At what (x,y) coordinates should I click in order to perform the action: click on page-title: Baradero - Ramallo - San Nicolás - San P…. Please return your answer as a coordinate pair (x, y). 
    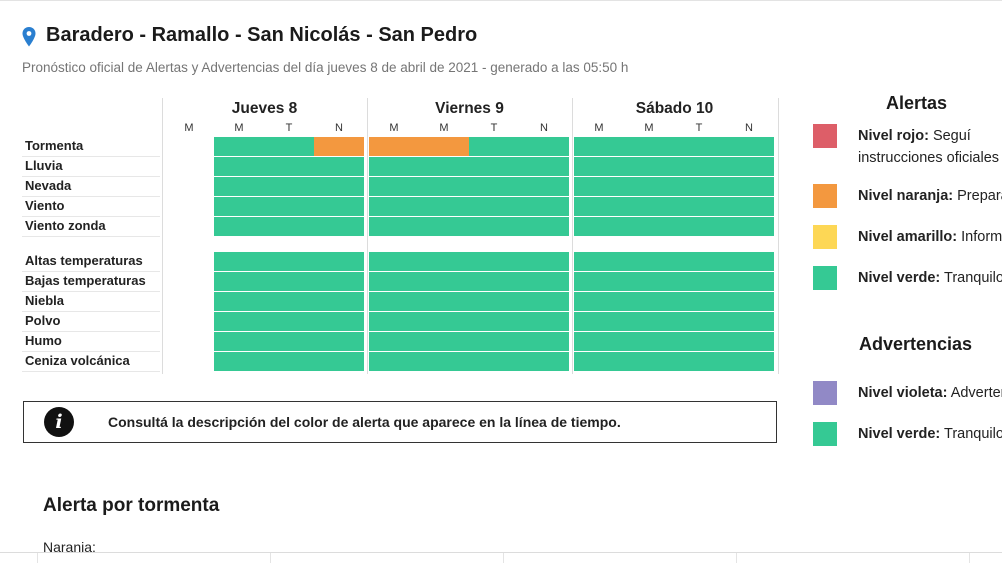
    Looking at the image, I should click on (262, 35).